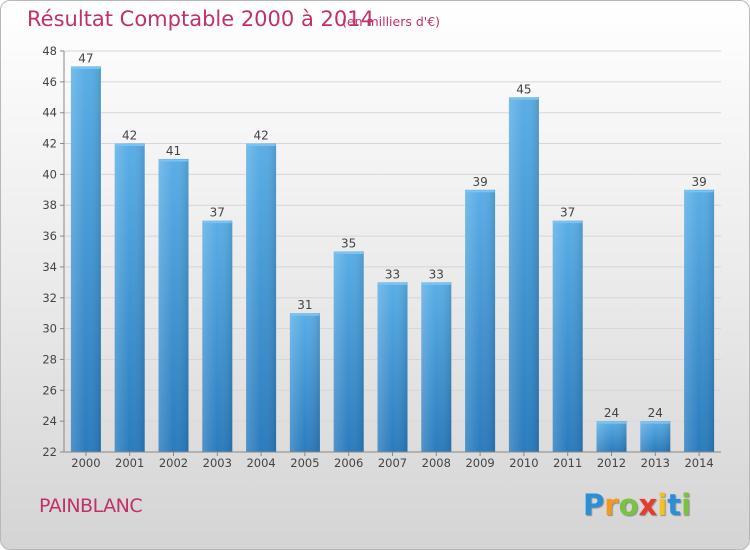 The height and width of the screenshot is (550, 750). I want to click on bar-shade-2010, so click(523, 275).